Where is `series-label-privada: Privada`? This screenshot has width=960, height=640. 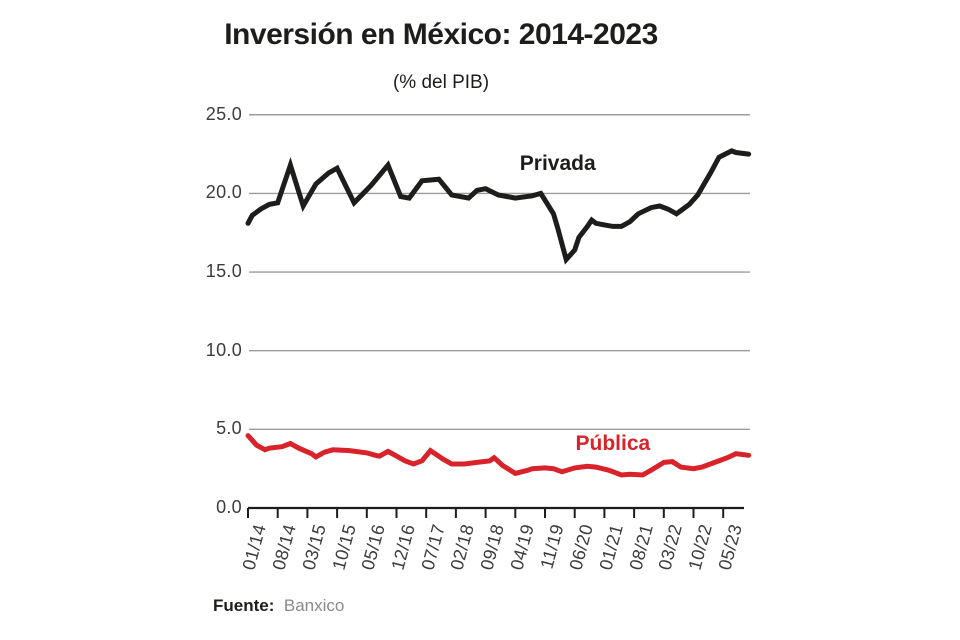 series-label-privada: Privada is located at coordinates (557, 164).